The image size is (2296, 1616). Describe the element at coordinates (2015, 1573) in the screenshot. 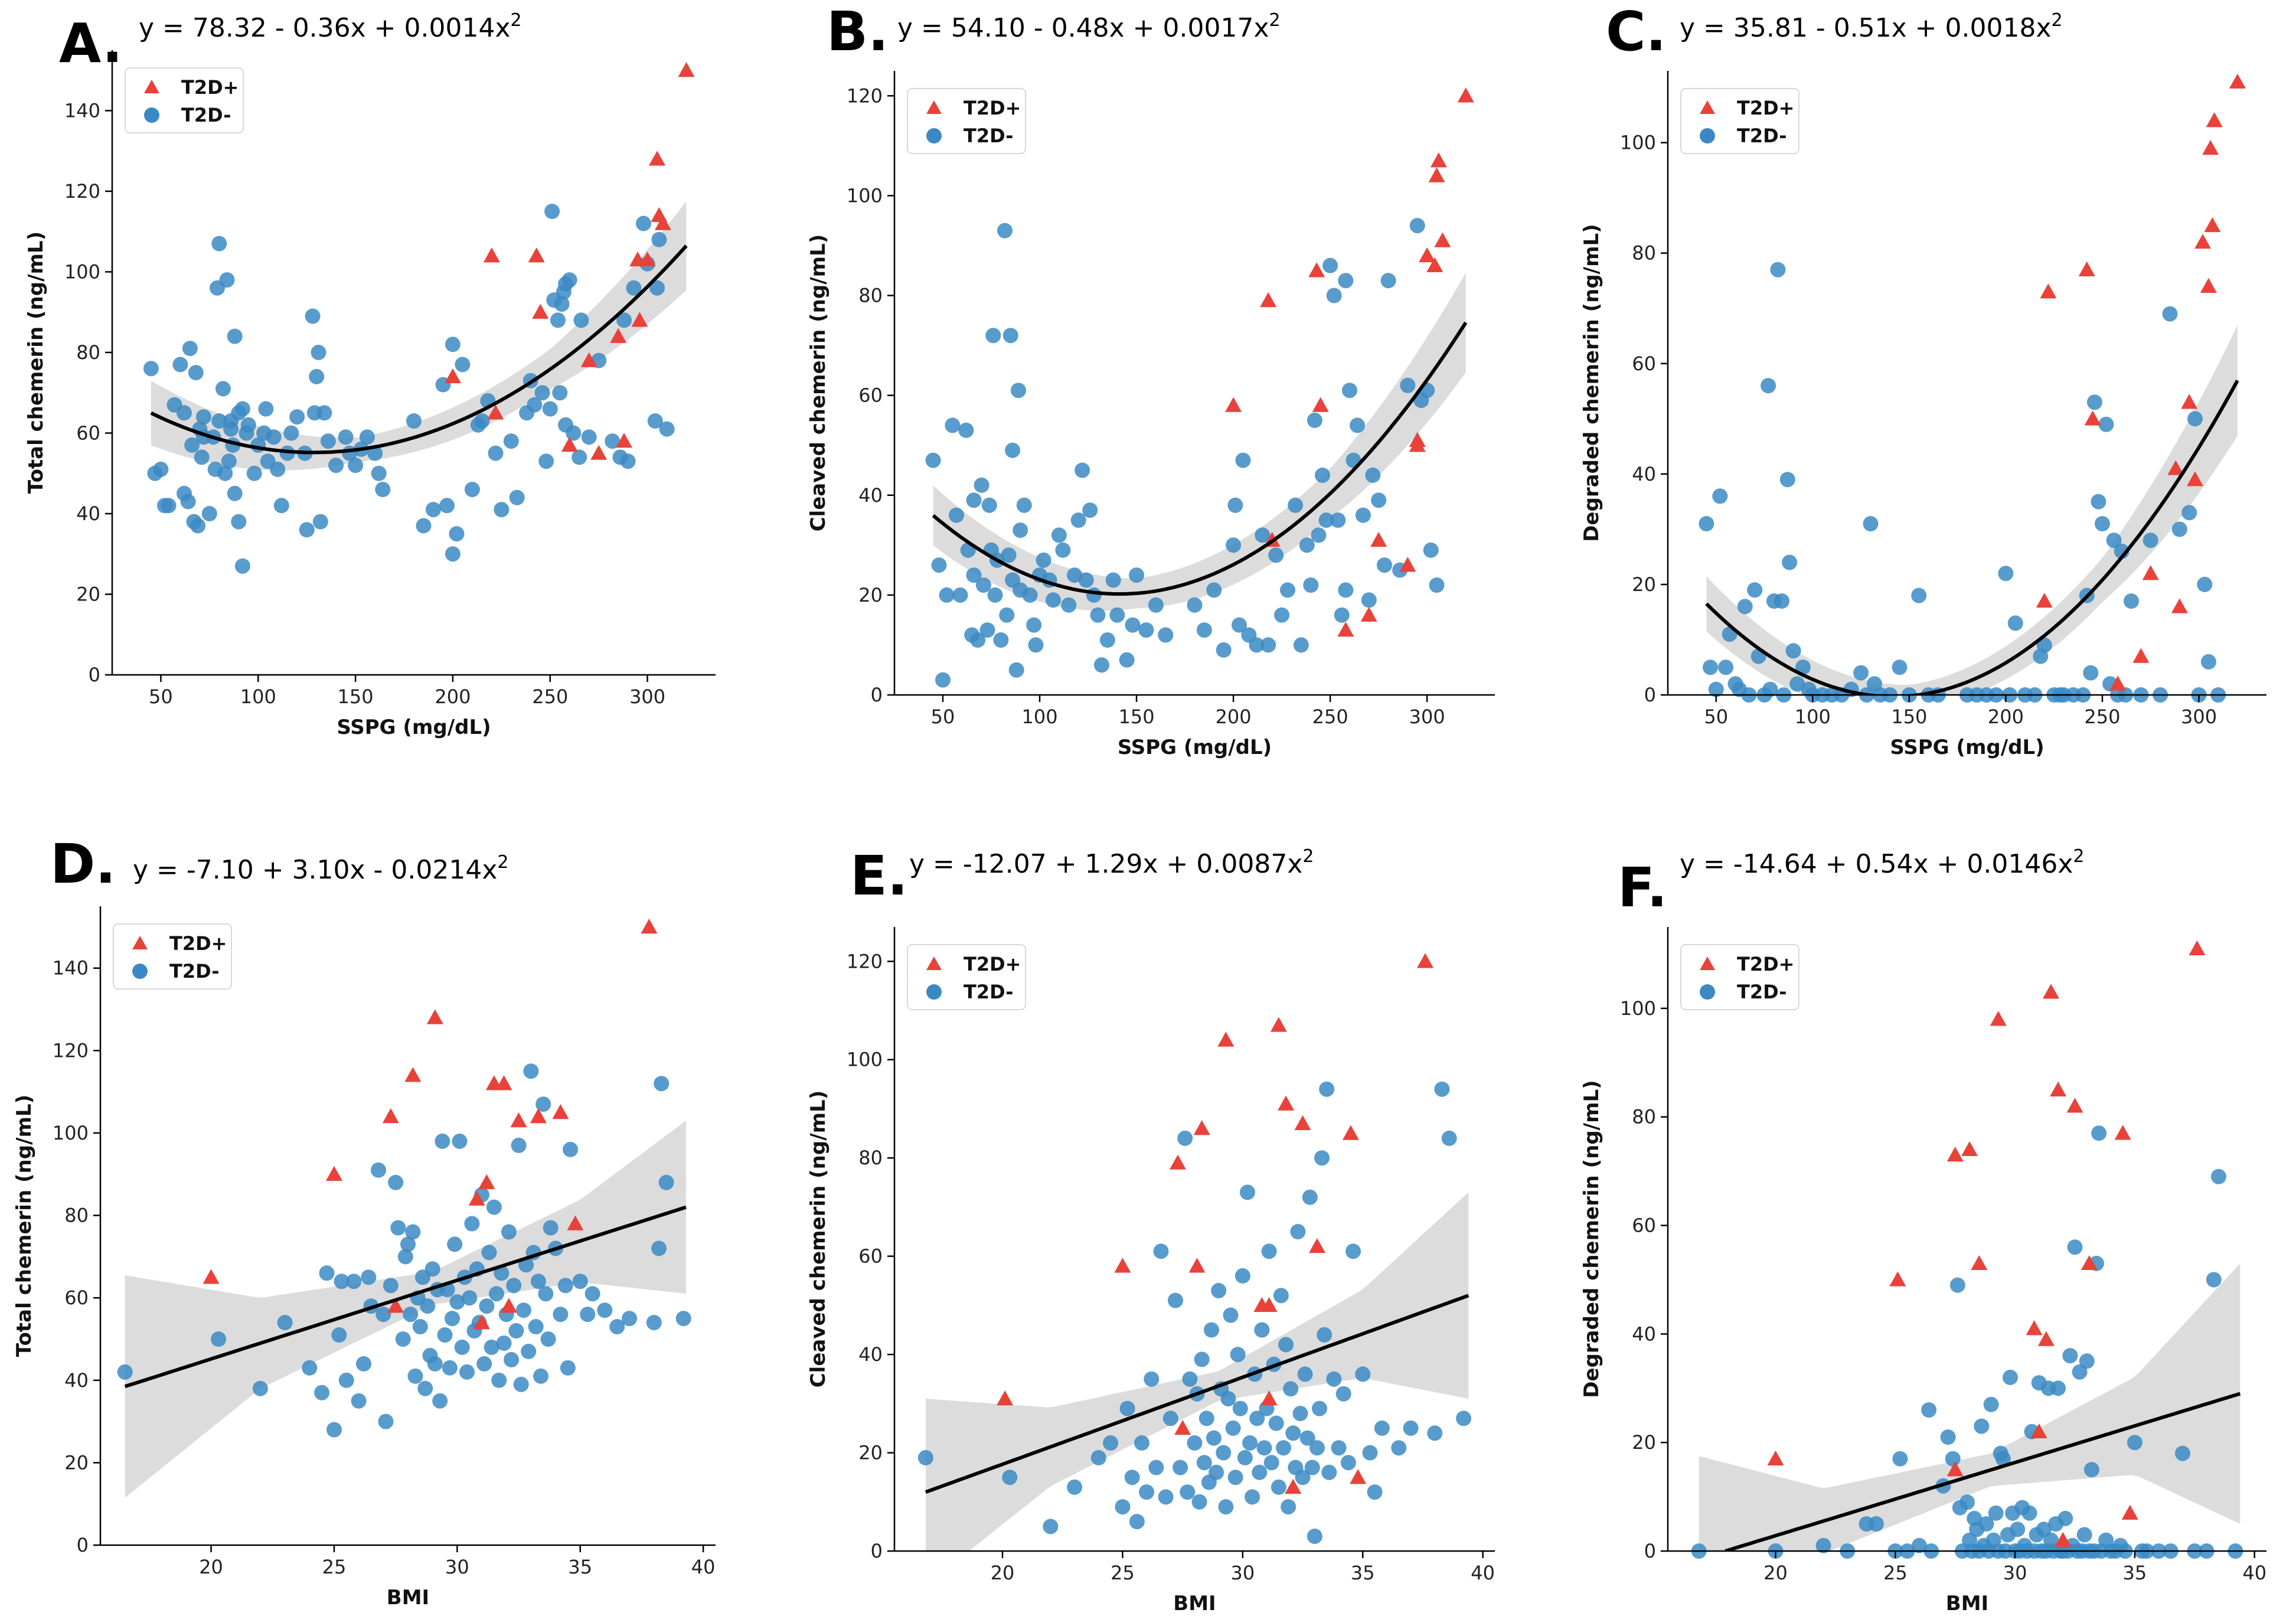

I see `x-tick-label: 30` at that location.